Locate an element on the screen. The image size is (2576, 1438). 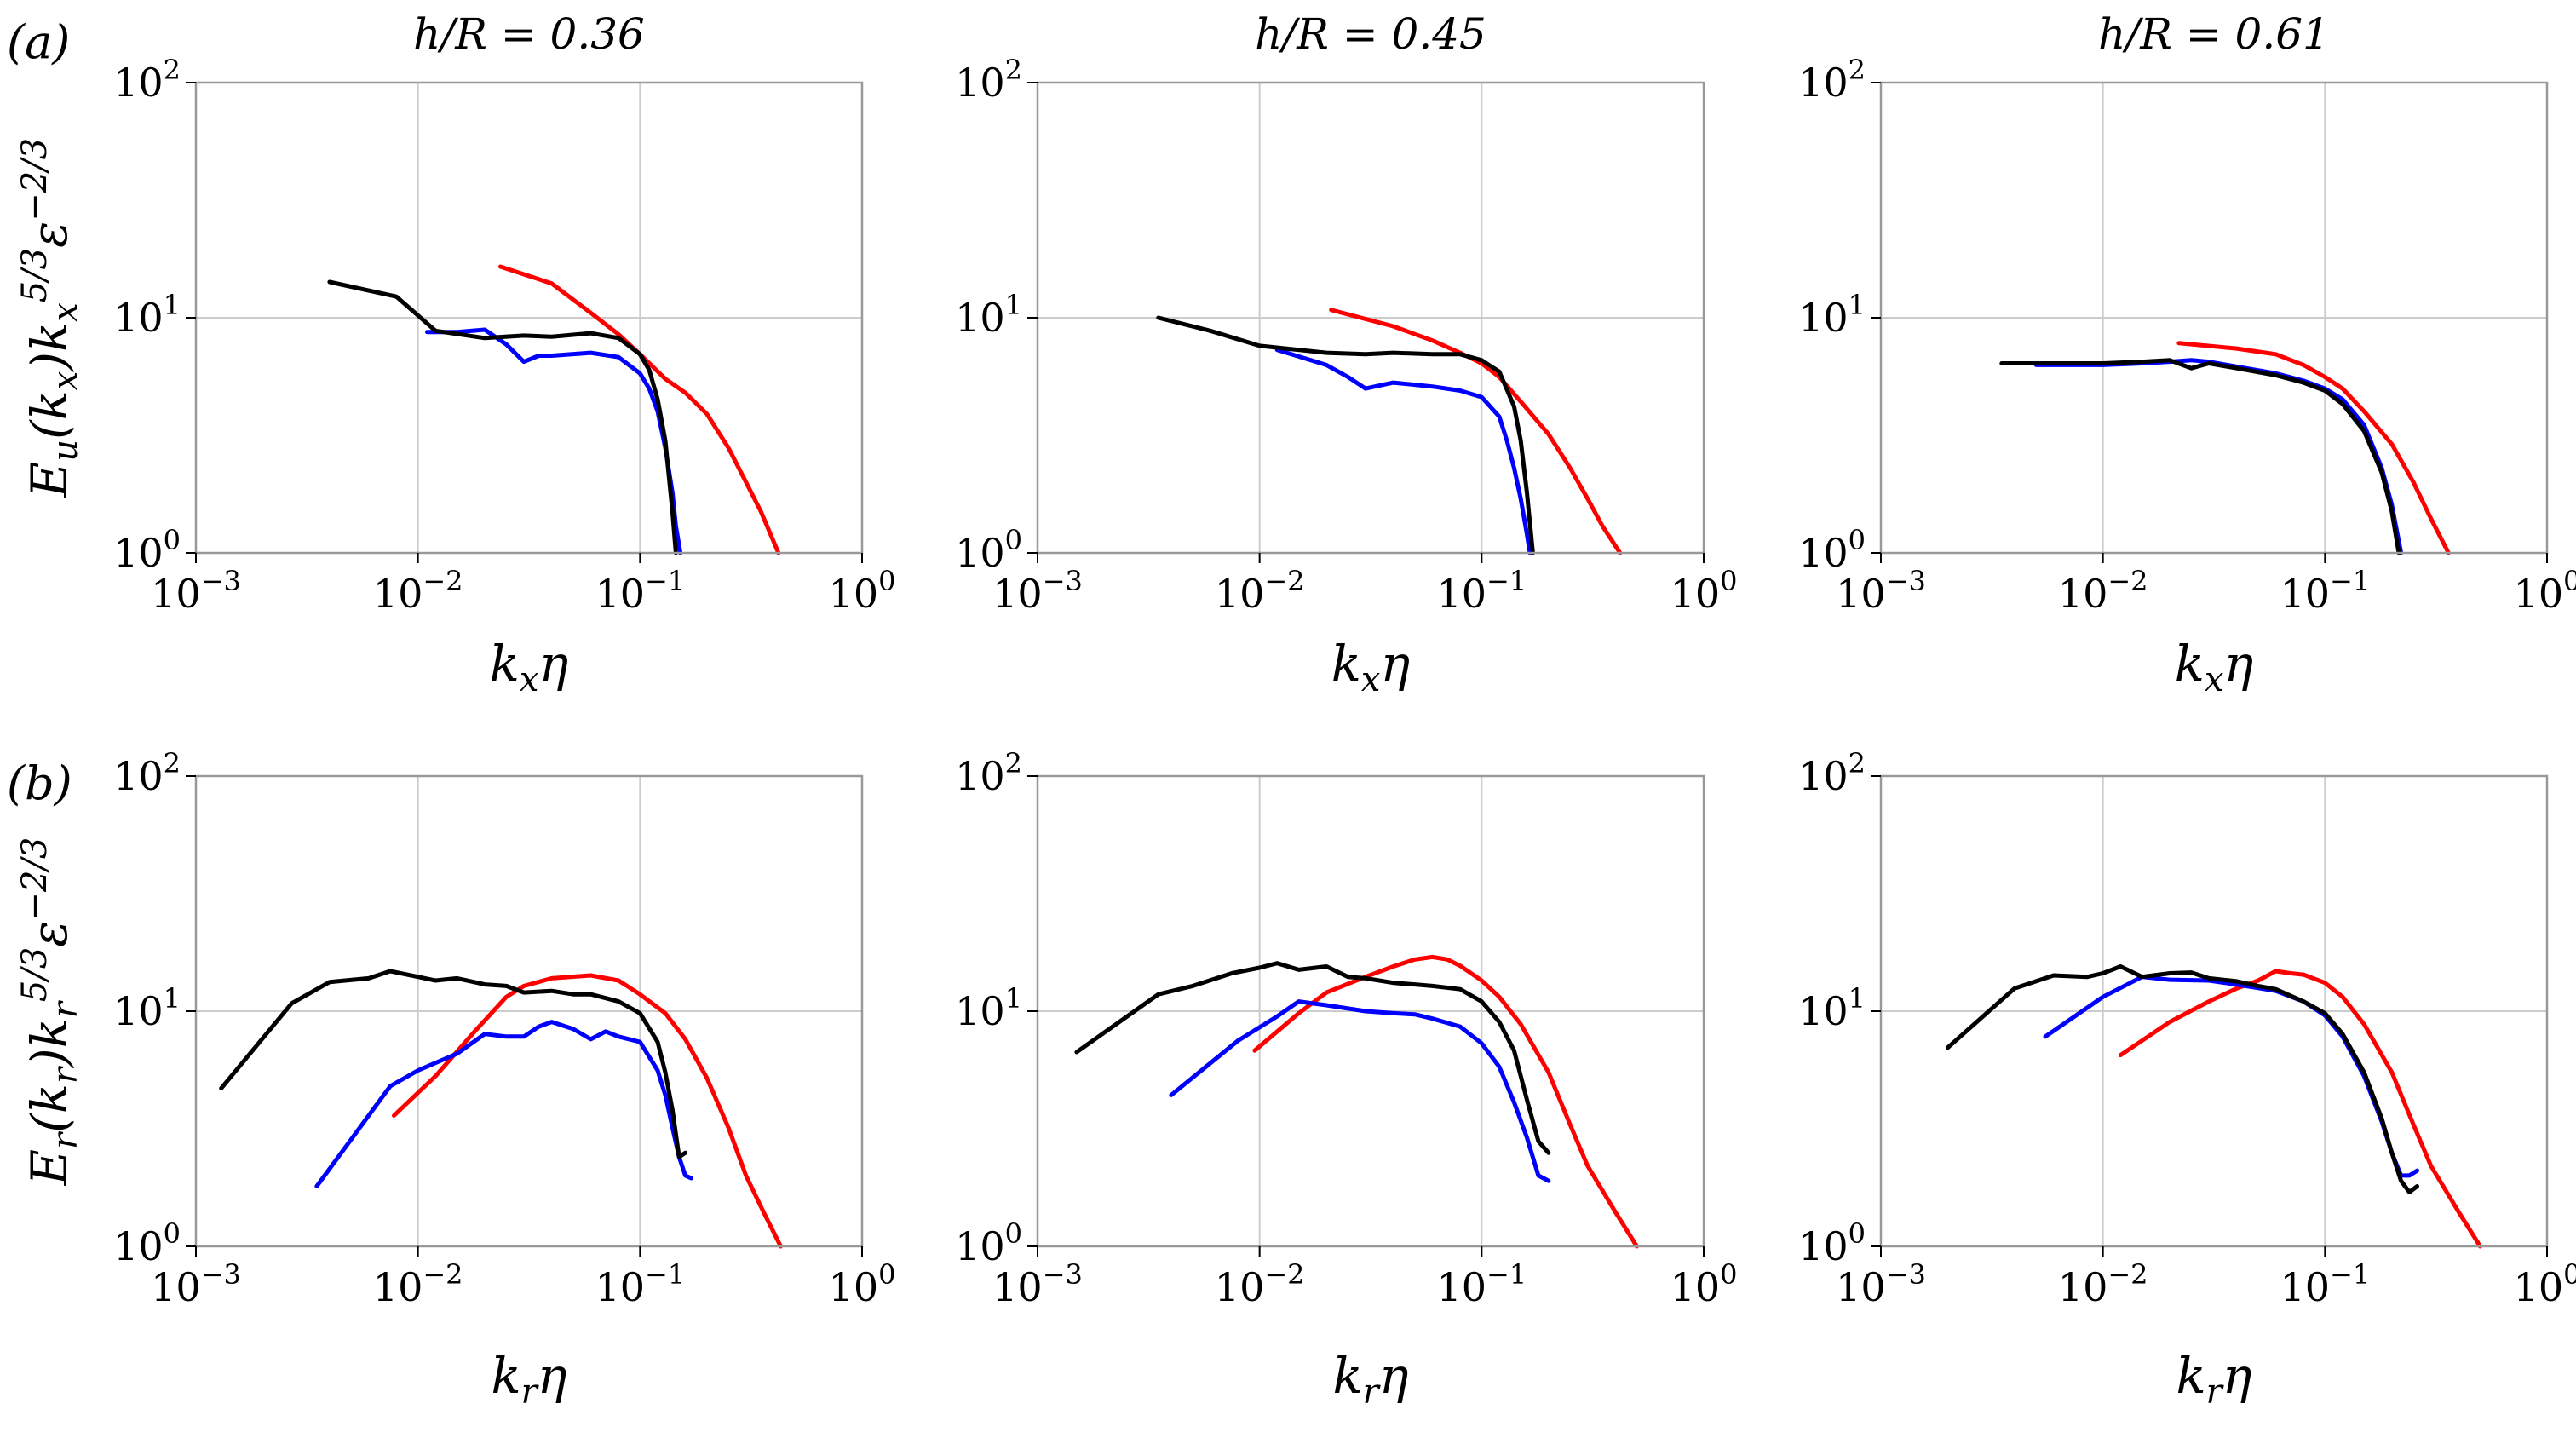
y-axis-label: Eu(kx)kx5/3ε−2/3 is located at coordinates (50, 318).